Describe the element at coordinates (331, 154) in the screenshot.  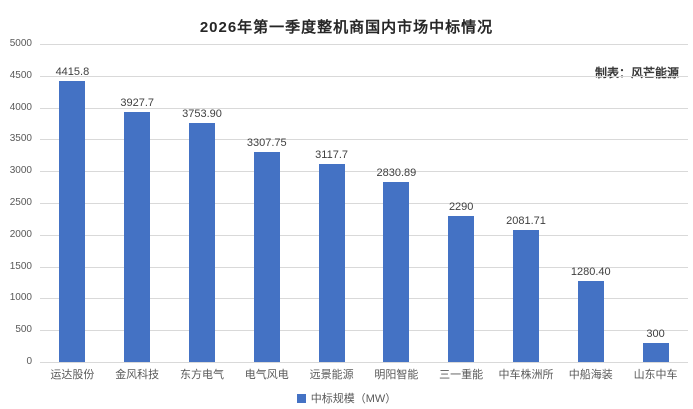
I see `bar-value-label: 3117.7` at that location.